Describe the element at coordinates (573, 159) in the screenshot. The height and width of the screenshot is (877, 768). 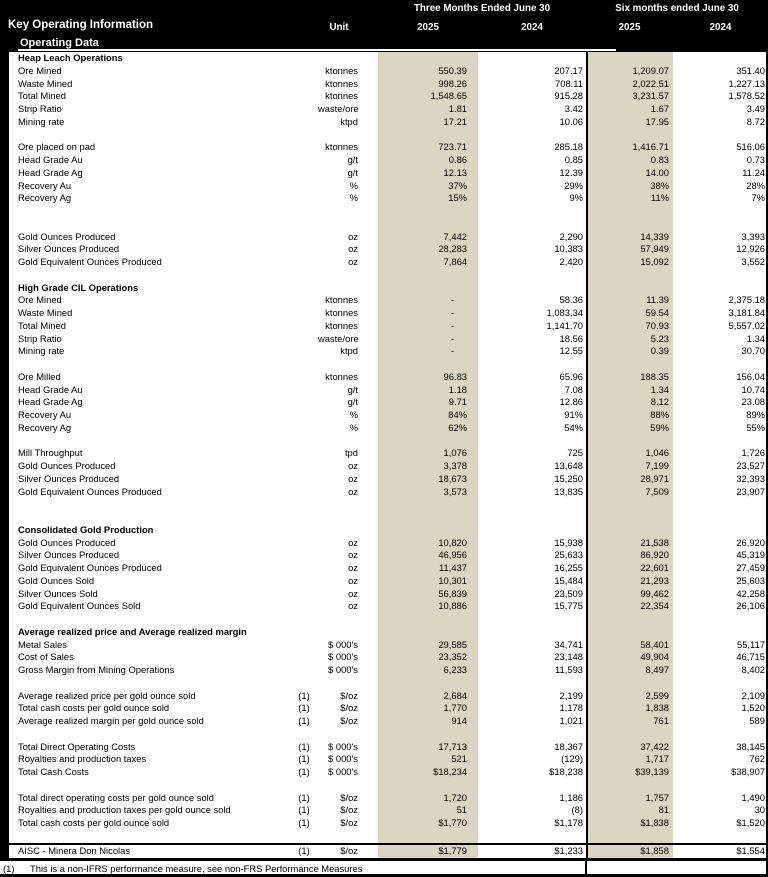
I see `value-cell-q2-2024: 0.85` at that location.